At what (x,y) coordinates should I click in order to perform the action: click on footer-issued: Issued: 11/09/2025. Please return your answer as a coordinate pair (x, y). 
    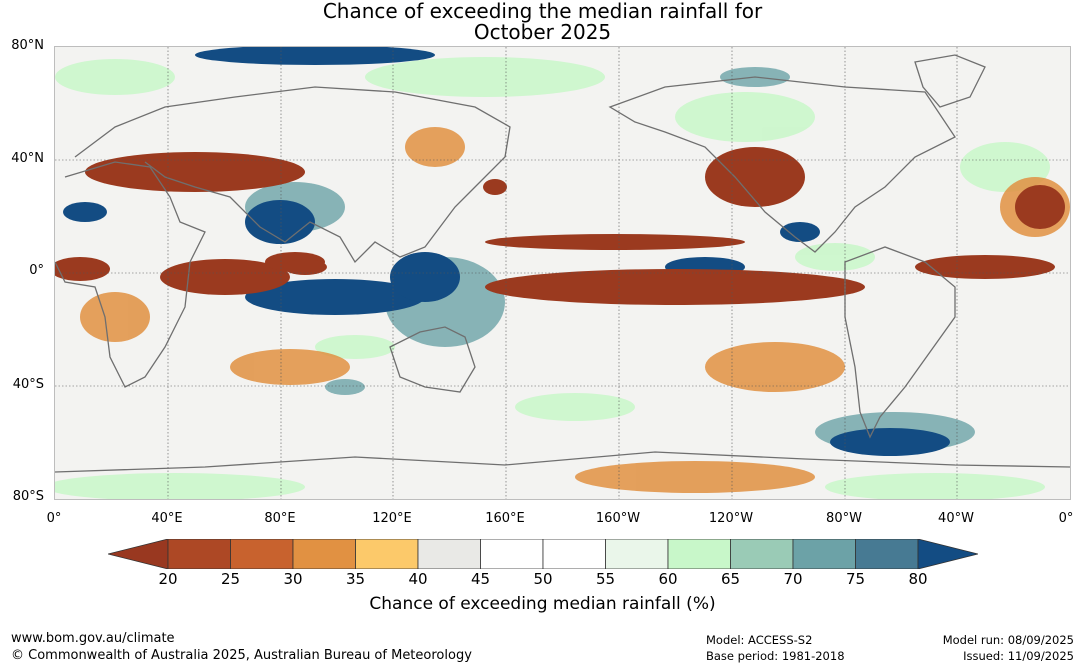
    Looking at the image, I should click on (1018, 656).